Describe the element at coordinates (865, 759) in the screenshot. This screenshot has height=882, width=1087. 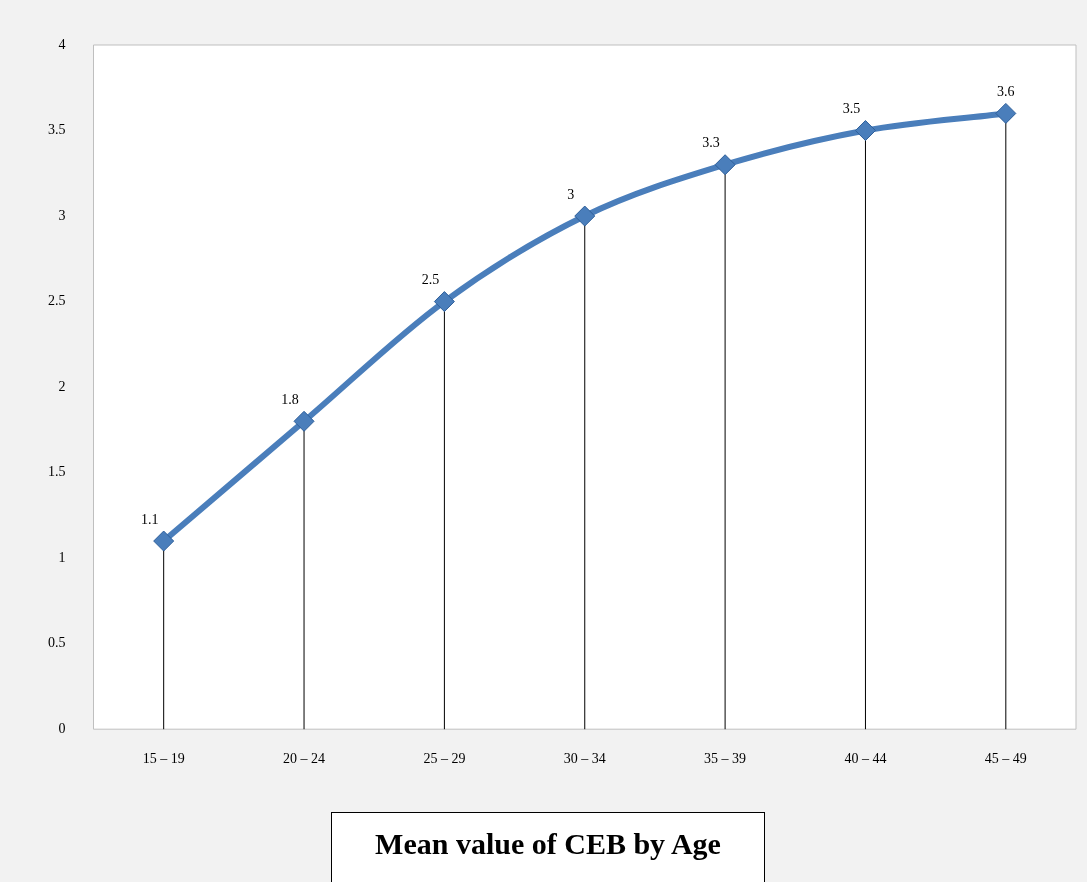
I see `x-tick-label: 40 – 44` at that location.